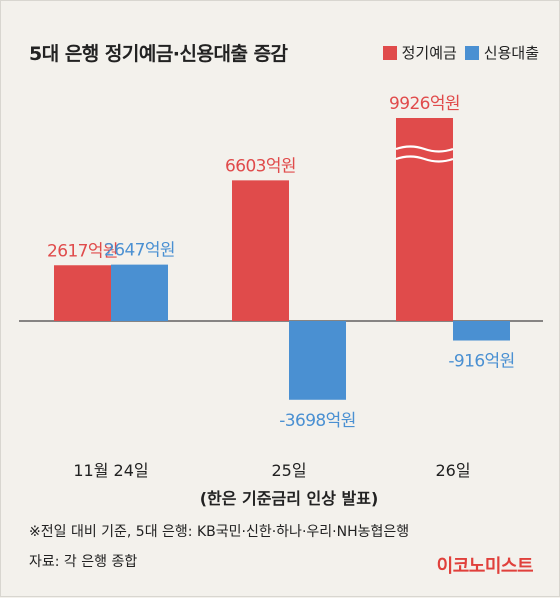  Describe the element at coordinates (453, 470) in the screenshot. I see `category-label-3: 26일` at that location.